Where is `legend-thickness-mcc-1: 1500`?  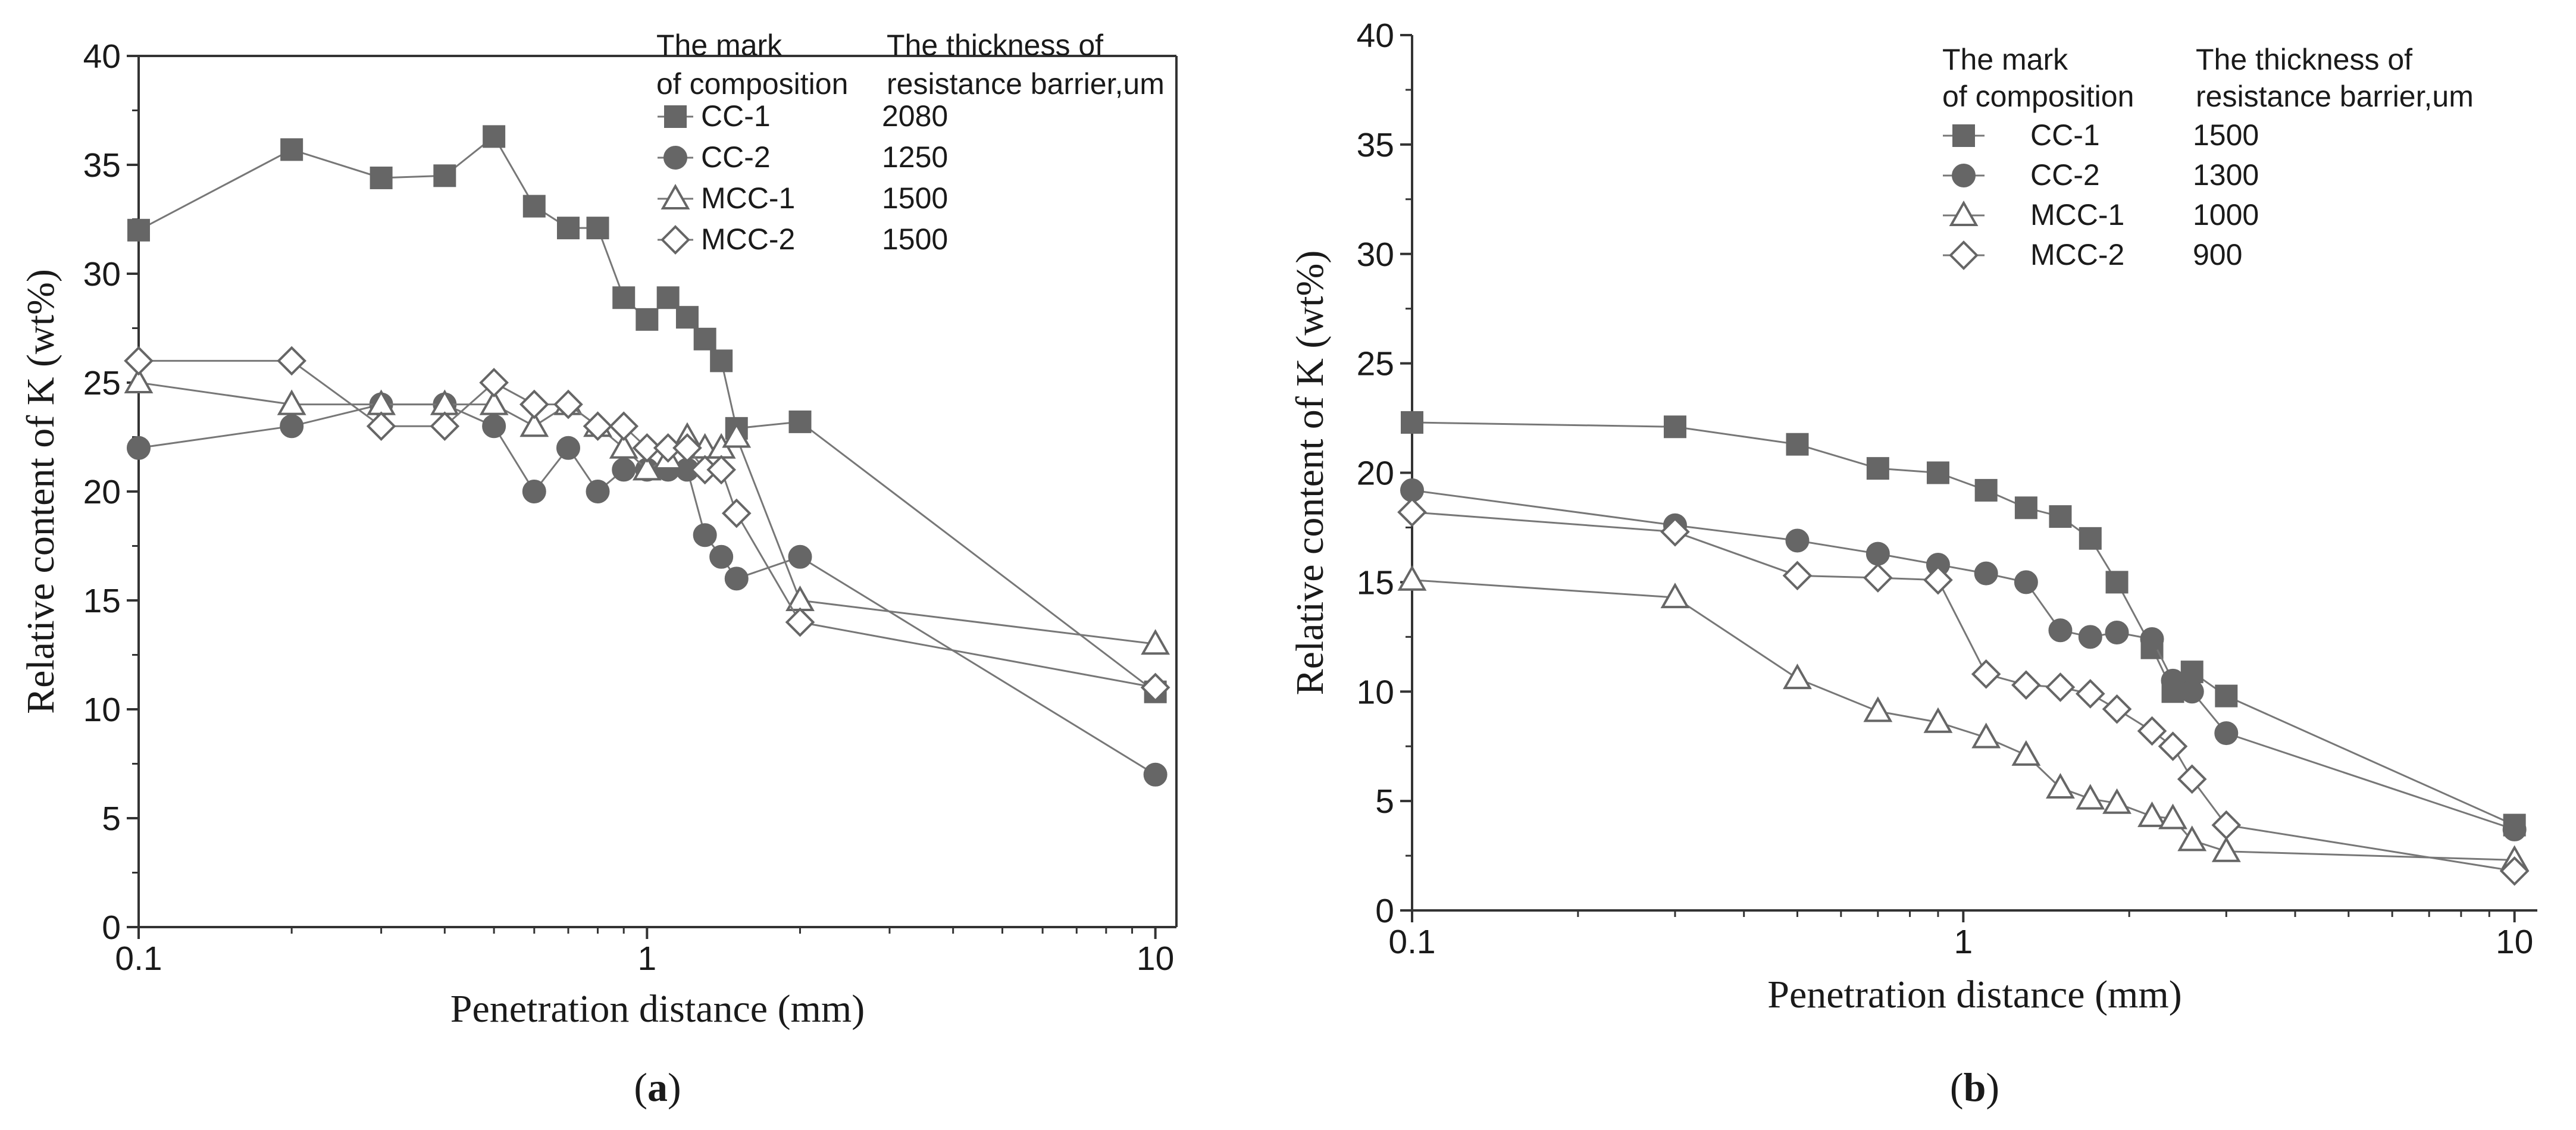 legend-thickness-mcc-1: 1500 is located at coordinates (915, 198).